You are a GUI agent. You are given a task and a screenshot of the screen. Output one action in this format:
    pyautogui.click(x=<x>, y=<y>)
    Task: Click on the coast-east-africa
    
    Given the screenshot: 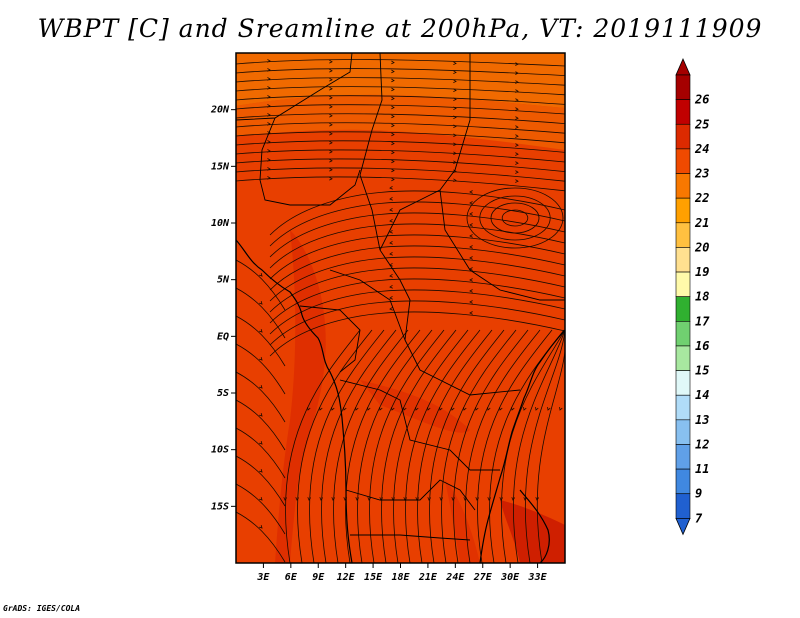 What is the action you would take?
    pyautogui.click(x=522, y=446)
    